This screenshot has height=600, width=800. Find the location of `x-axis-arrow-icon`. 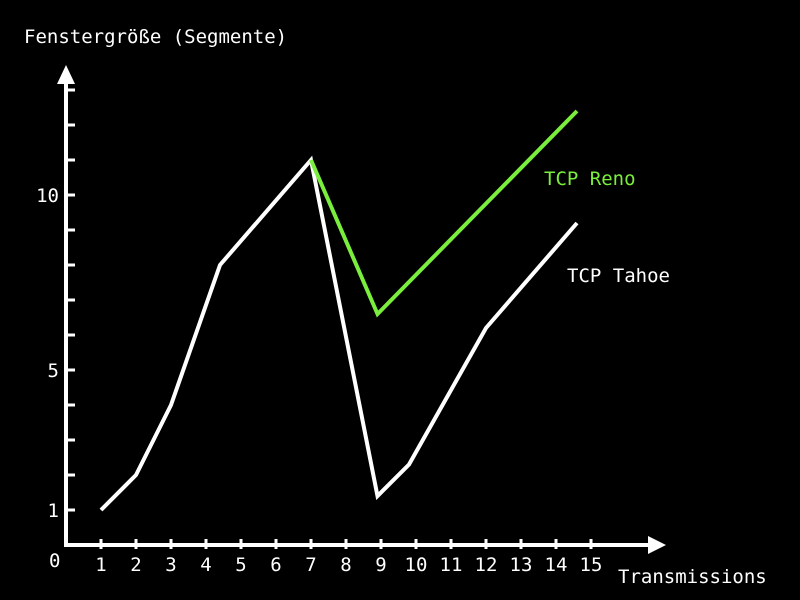

x-axis-arrow-icon is located at coordinates (657, 545).